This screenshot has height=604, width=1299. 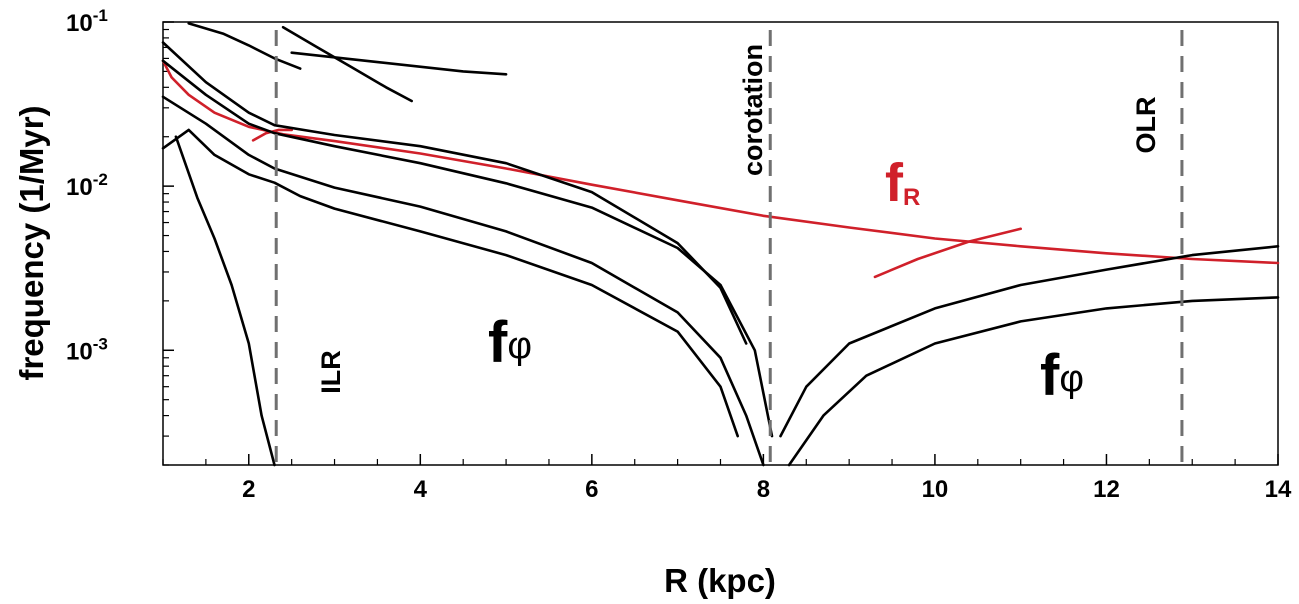 I want to click on x-tick-label: 2, so click(x=248, y=489).